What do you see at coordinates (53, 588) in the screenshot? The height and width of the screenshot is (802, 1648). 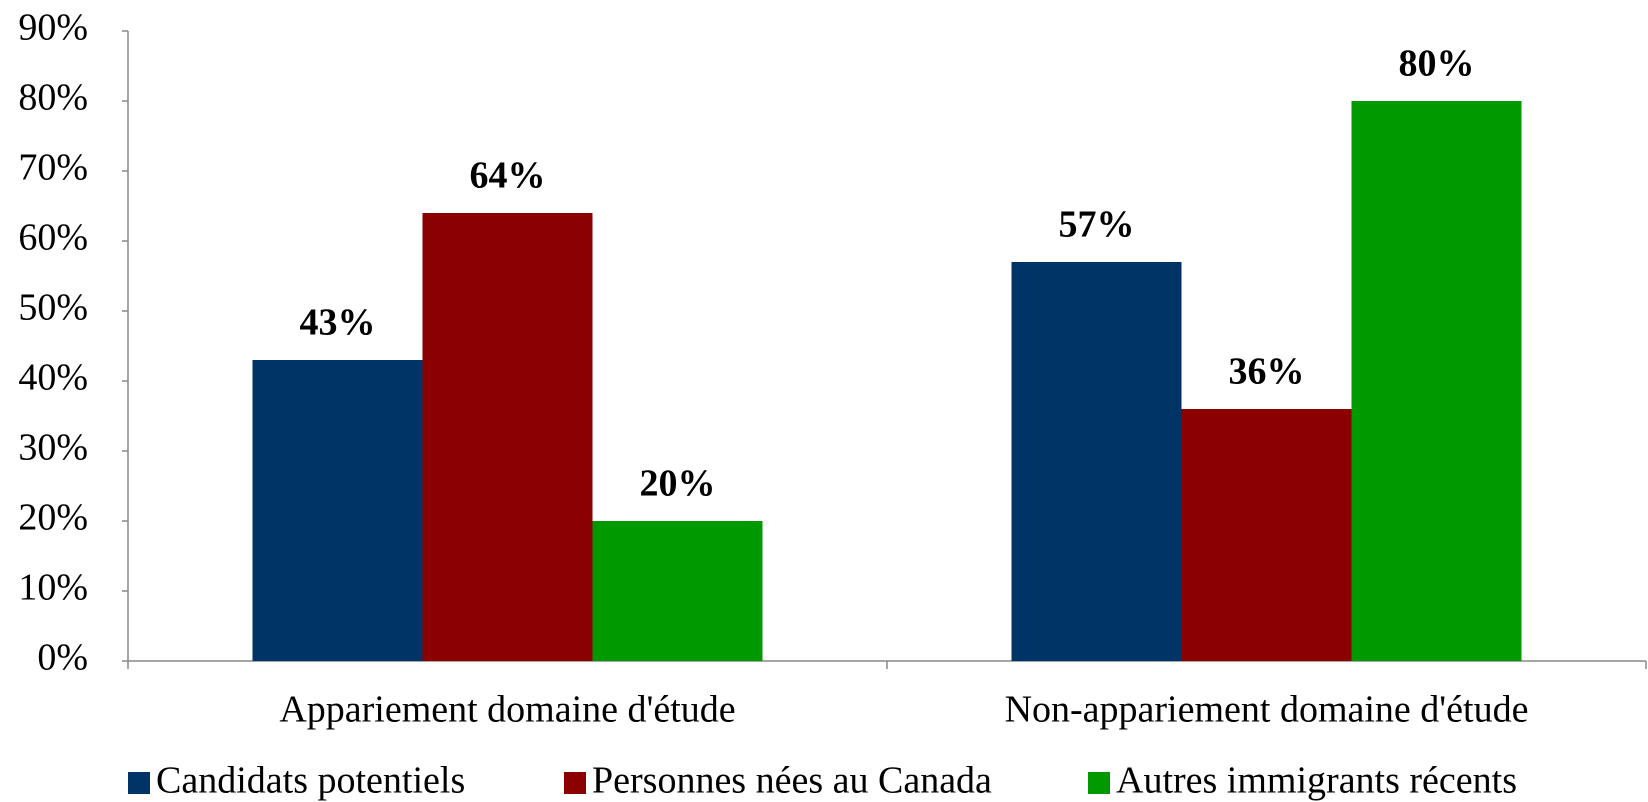 I see `y-tick-label: 10%` at bounding box center [53, 588].